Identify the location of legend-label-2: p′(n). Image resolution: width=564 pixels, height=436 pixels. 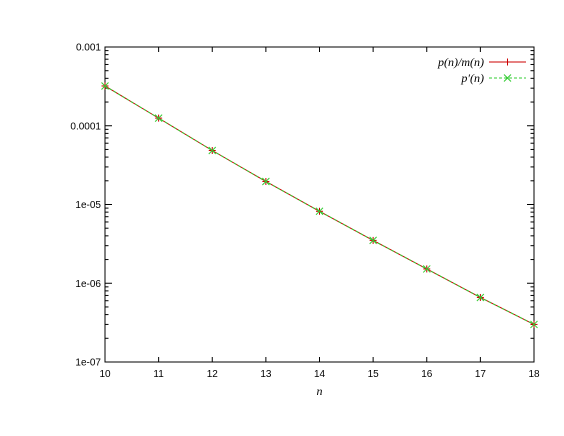
(472, 78).